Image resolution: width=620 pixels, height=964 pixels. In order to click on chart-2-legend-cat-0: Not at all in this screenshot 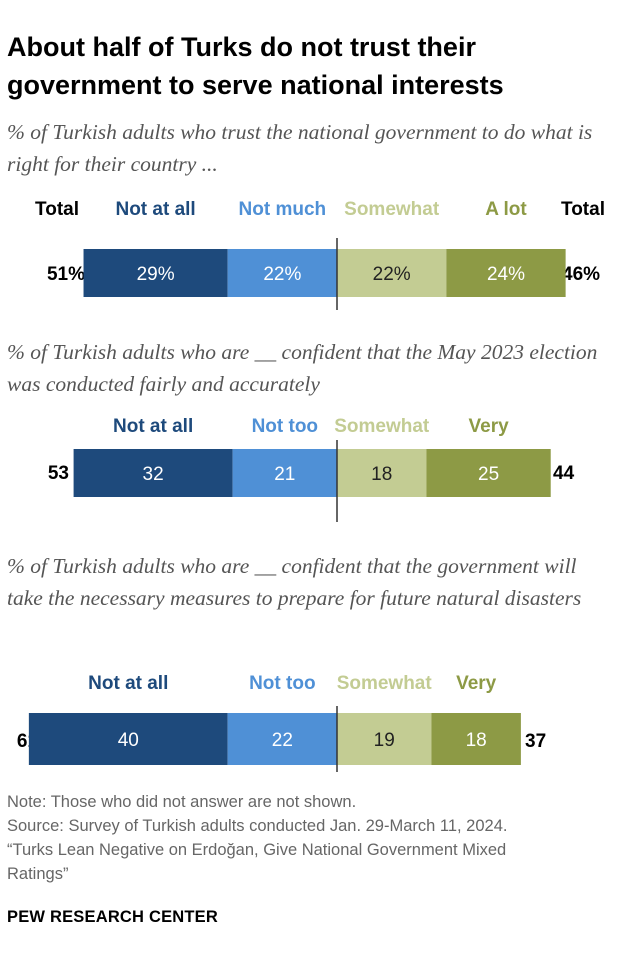, I will do `click(153, 426)`.